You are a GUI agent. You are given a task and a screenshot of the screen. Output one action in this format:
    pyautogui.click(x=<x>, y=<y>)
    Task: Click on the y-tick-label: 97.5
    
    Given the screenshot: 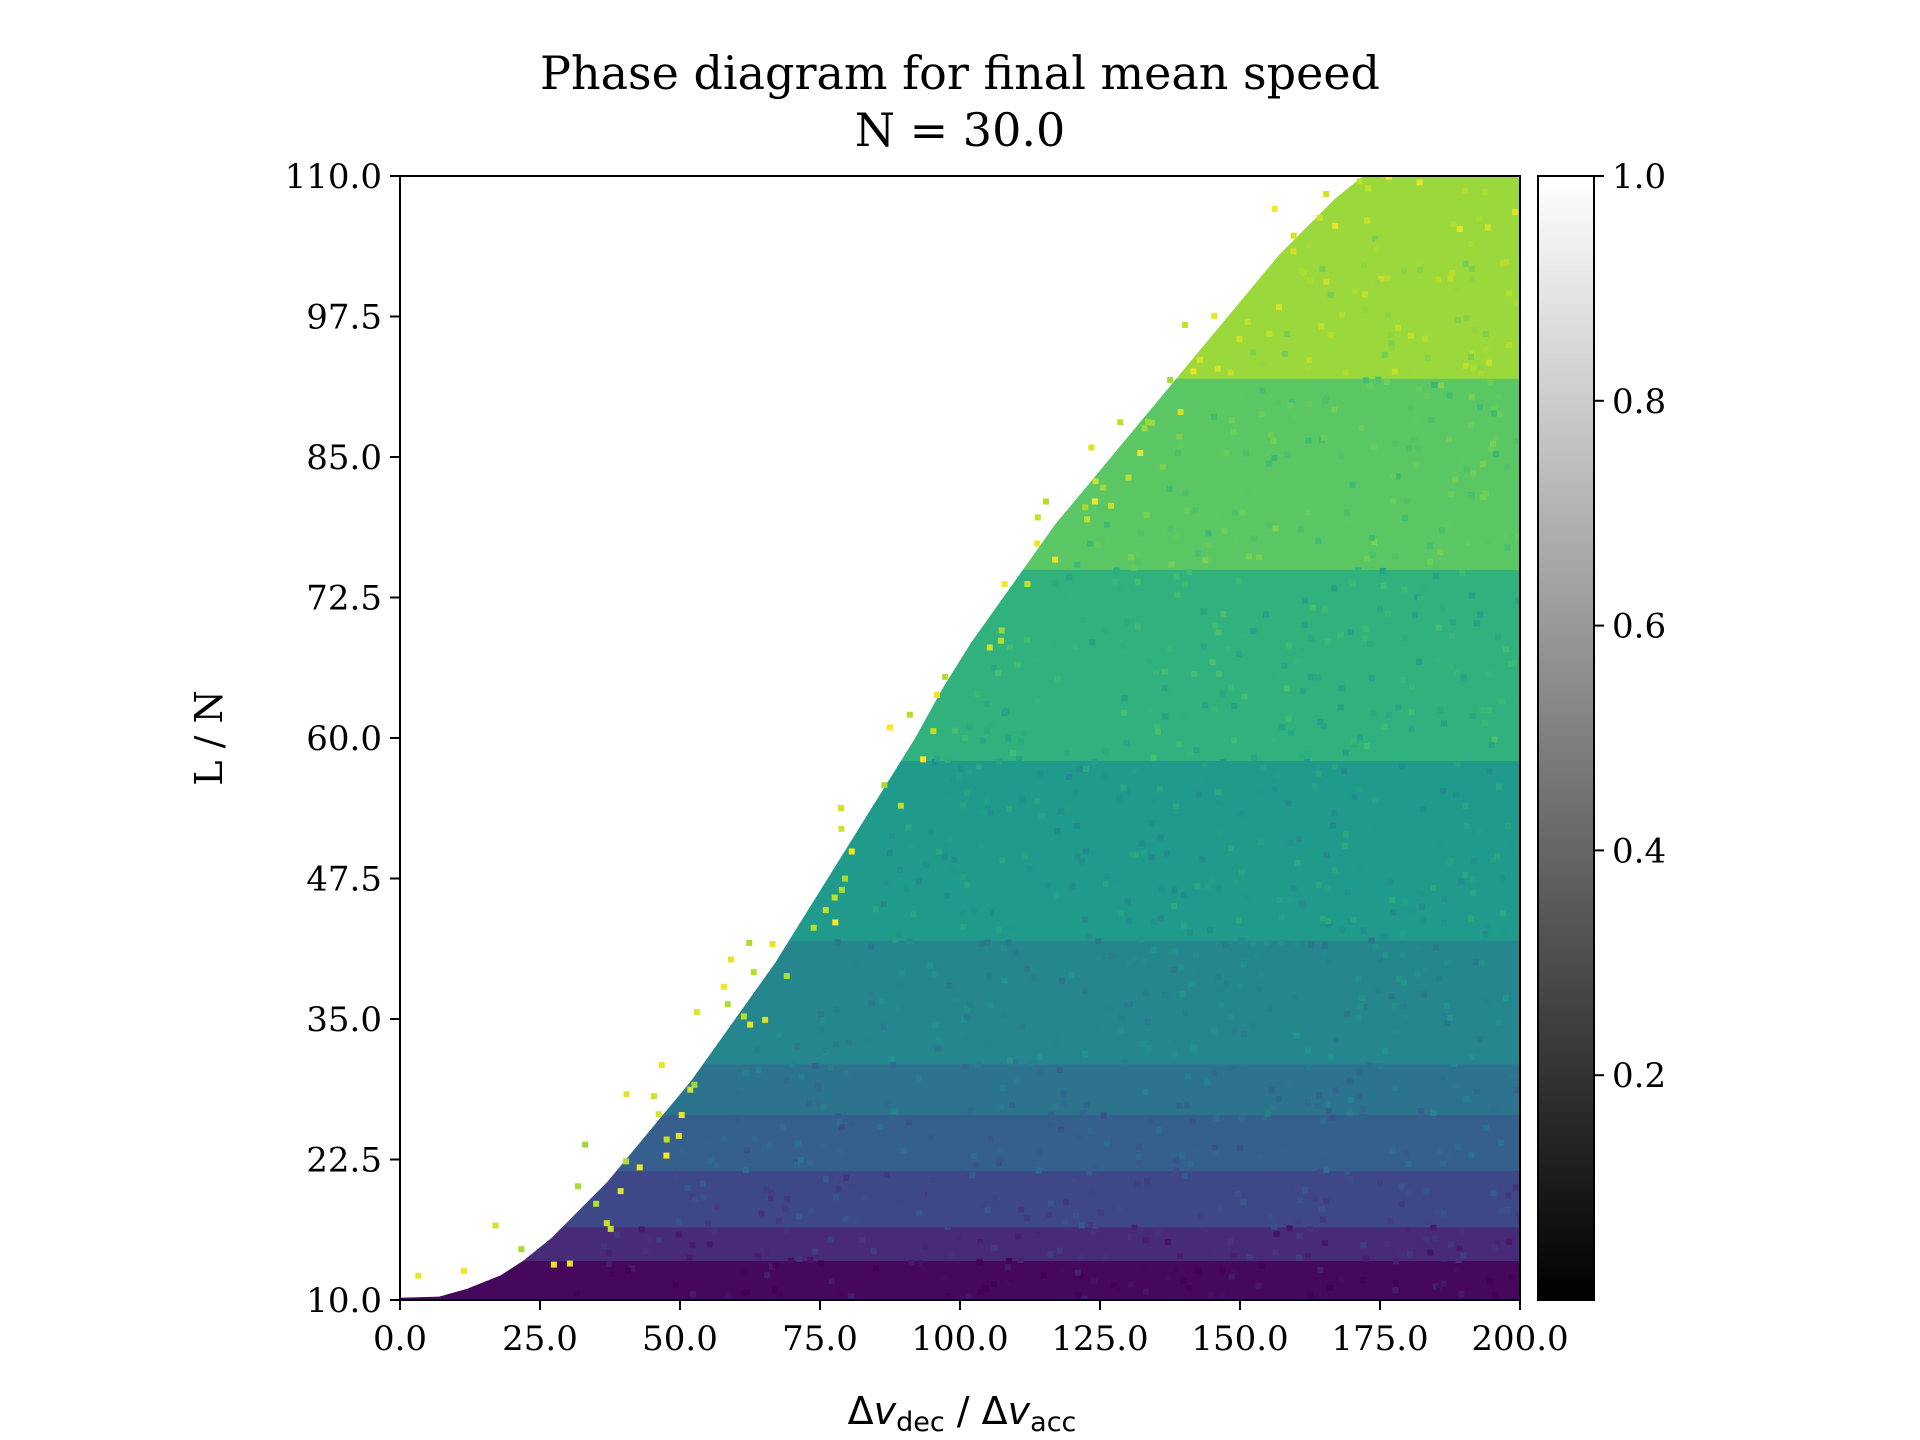 What is the action you would take?
    pyautogui.click(x=344, y=318)
    